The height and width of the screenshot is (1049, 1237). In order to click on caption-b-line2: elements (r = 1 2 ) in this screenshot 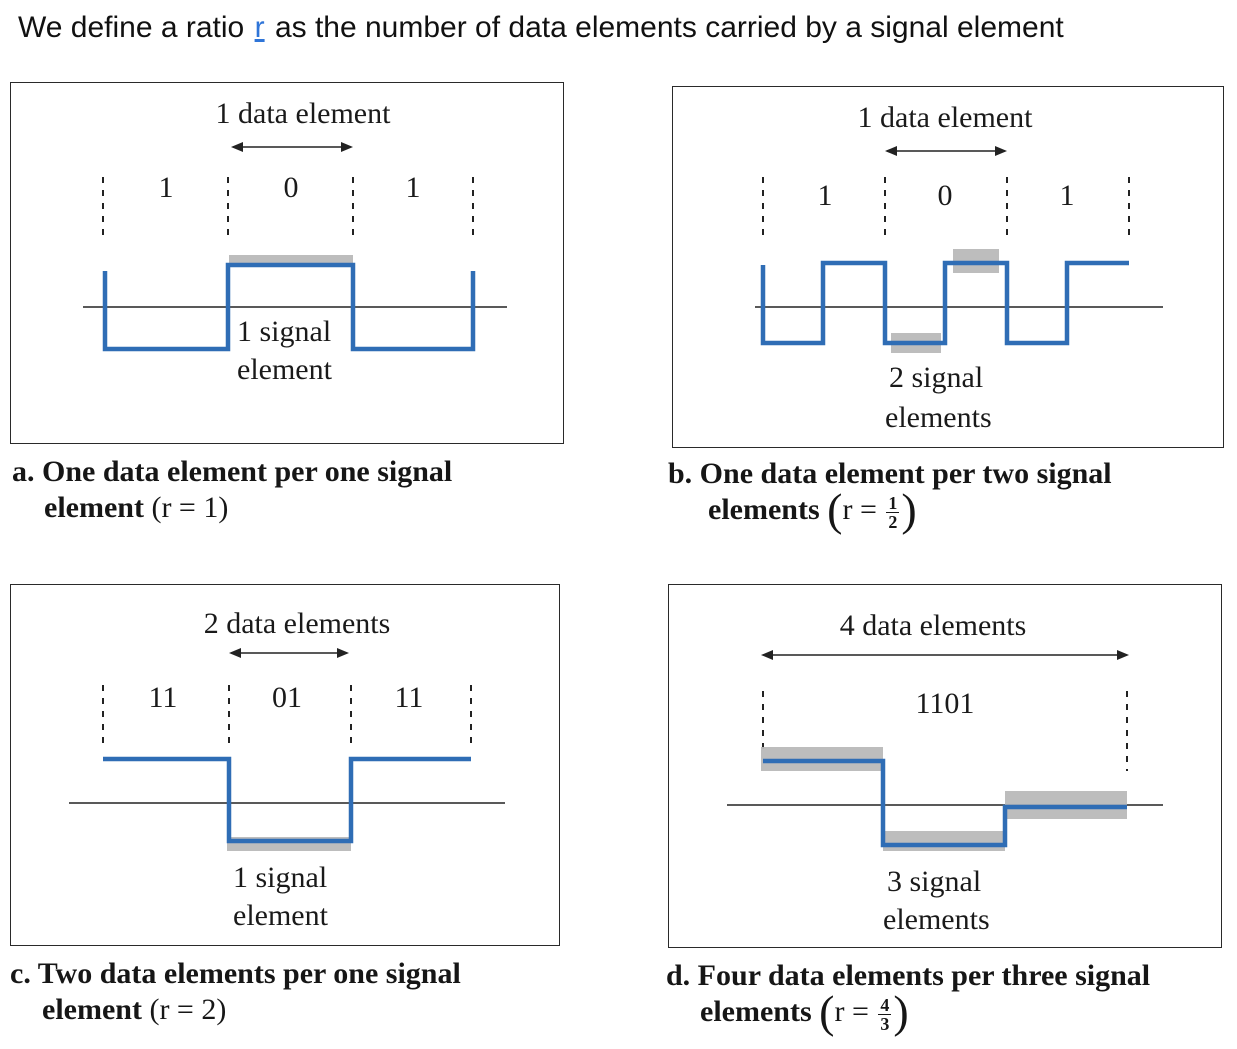, I will do `click(792, 510)`.